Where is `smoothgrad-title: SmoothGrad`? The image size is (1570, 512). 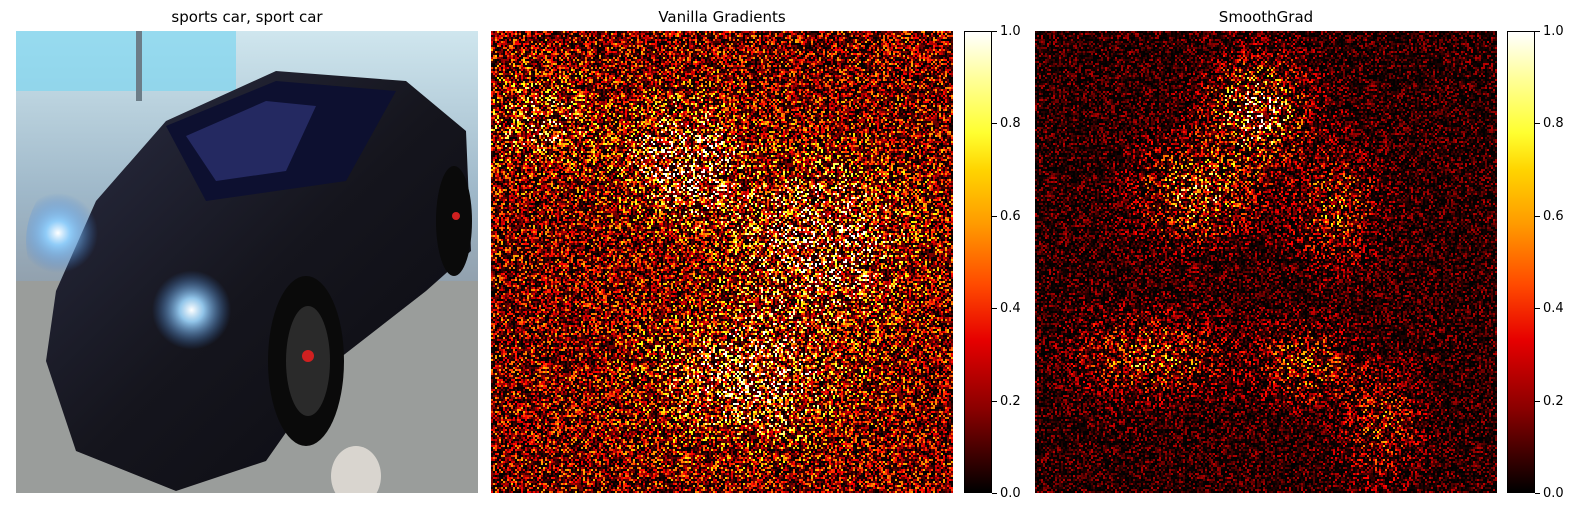
smoothgrad-title: SmoothGrad is located at coordinates (1266, 17).